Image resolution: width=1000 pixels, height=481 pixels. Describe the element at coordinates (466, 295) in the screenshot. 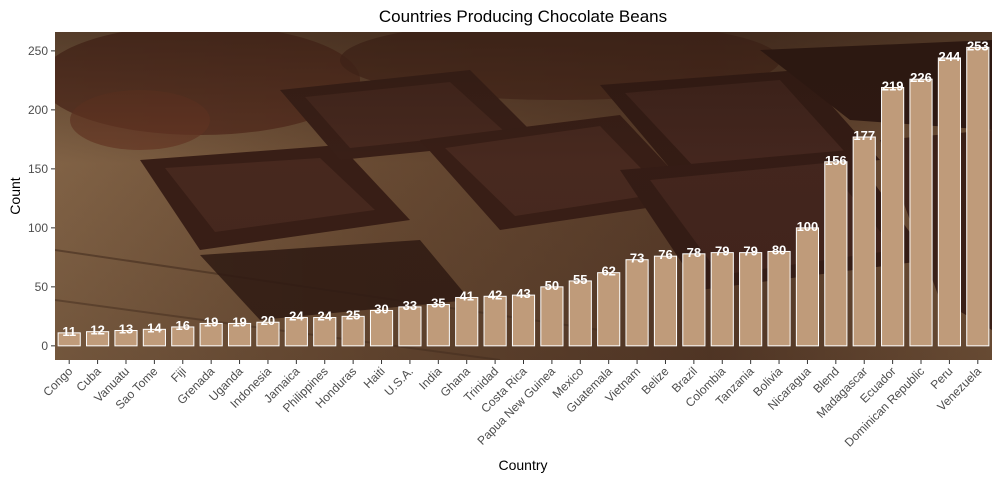

I see `data-label: 41` at that location.